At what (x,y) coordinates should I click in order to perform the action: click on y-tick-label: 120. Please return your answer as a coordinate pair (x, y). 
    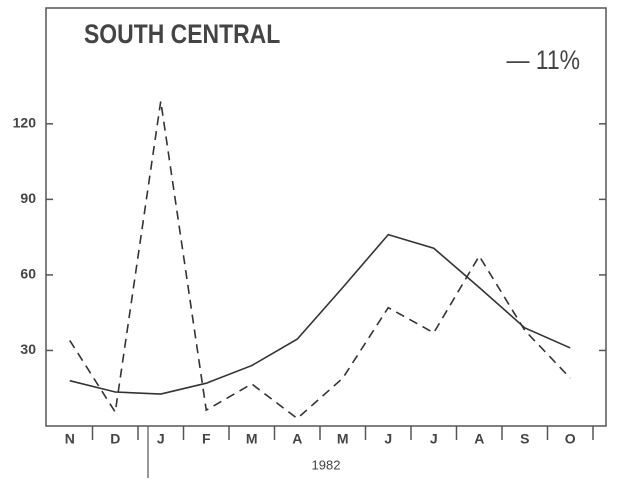
    Looking at the image, I should click on (25, 123).